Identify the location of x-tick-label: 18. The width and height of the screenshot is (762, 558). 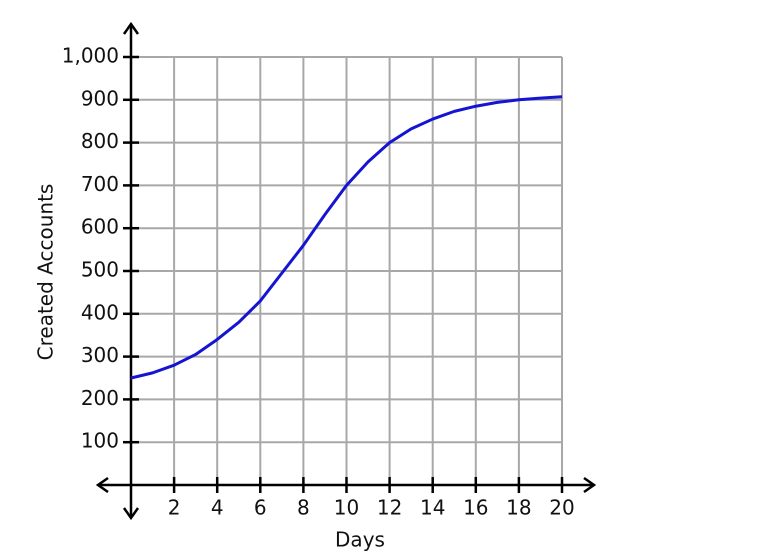
(518, 508).